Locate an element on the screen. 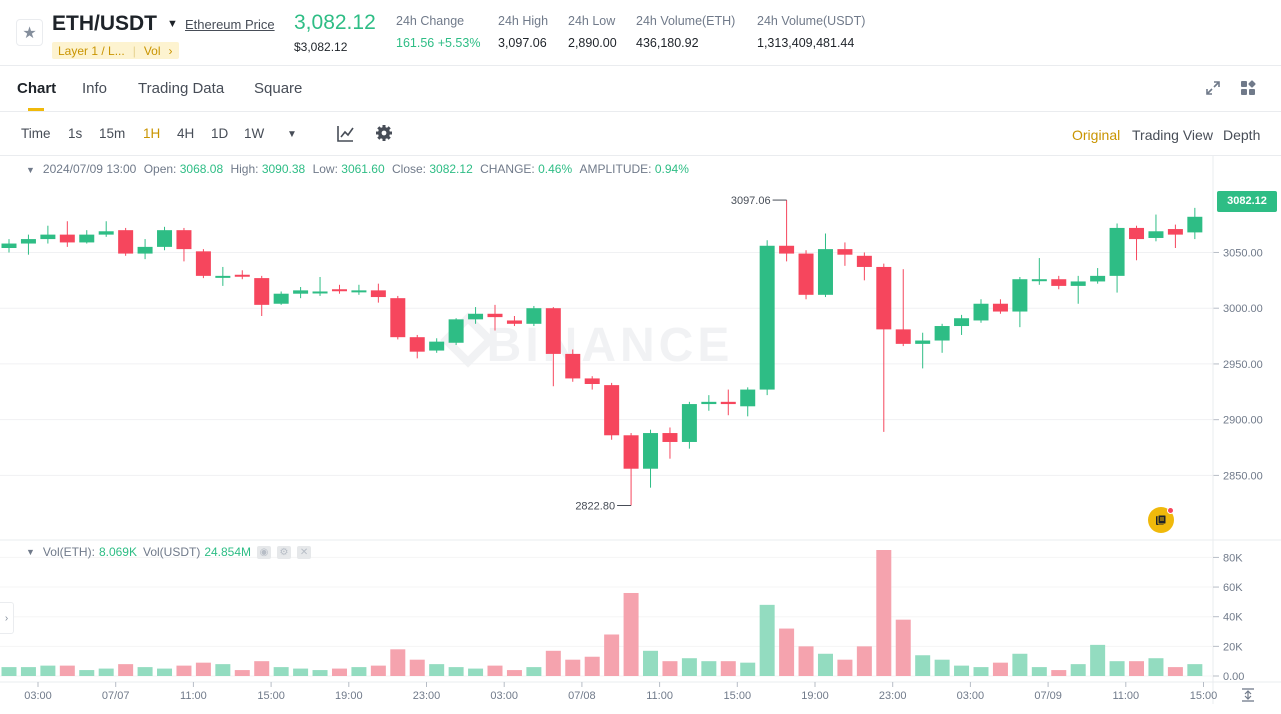 This screenshot has height=714, width=1281. layout-grid-icon is located at coordinates (1248, 88).